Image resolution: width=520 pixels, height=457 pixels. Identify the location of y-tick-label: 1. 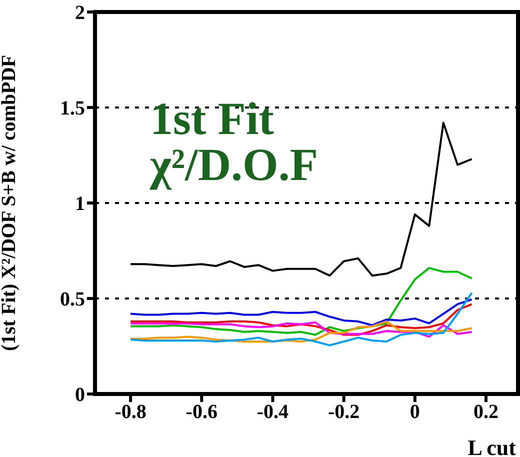
(80, 204).